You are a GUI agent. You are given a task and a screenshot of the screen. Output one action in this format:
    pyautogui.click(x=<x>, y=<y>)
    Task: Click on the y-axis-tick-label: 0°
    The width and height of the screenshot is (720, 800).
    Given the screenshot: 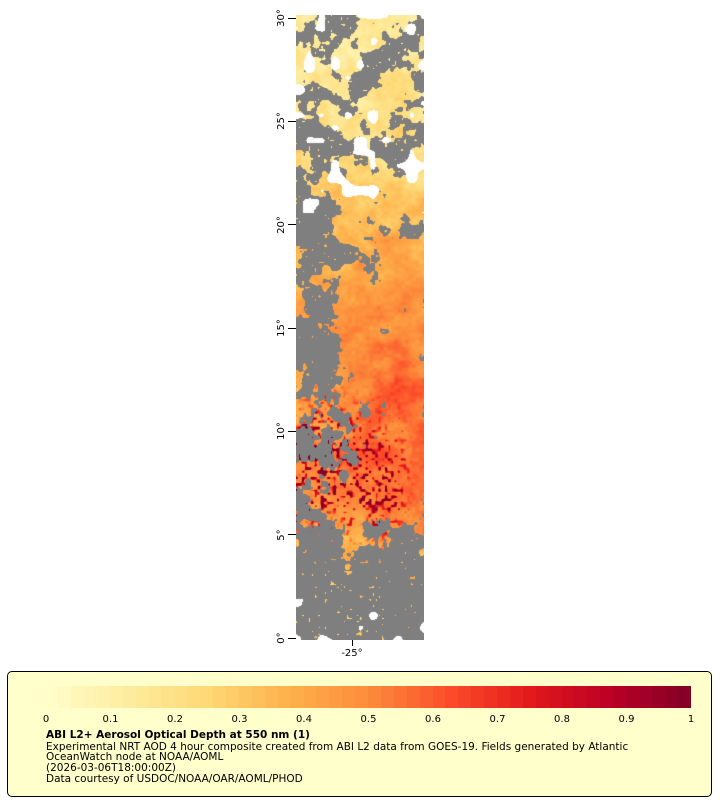 What is the action you would take?
    pyautogui.click(x=281, y=638)
    